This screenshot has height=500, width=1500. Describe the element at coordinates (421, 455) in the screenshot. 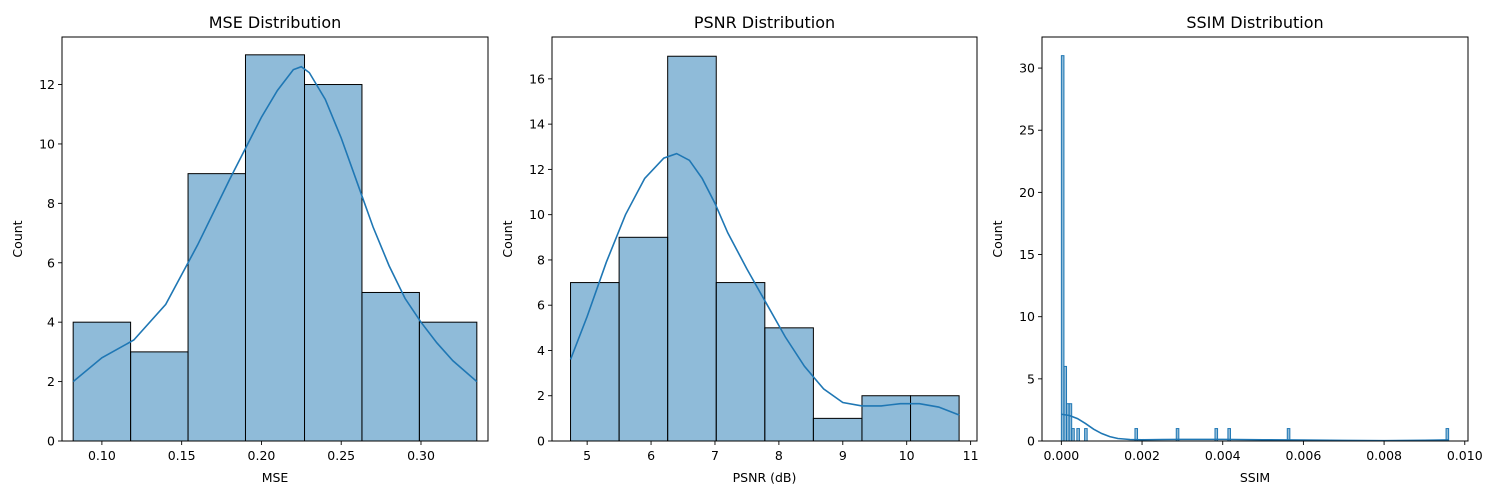

I see `x-tick-label: 0.30` at that location.